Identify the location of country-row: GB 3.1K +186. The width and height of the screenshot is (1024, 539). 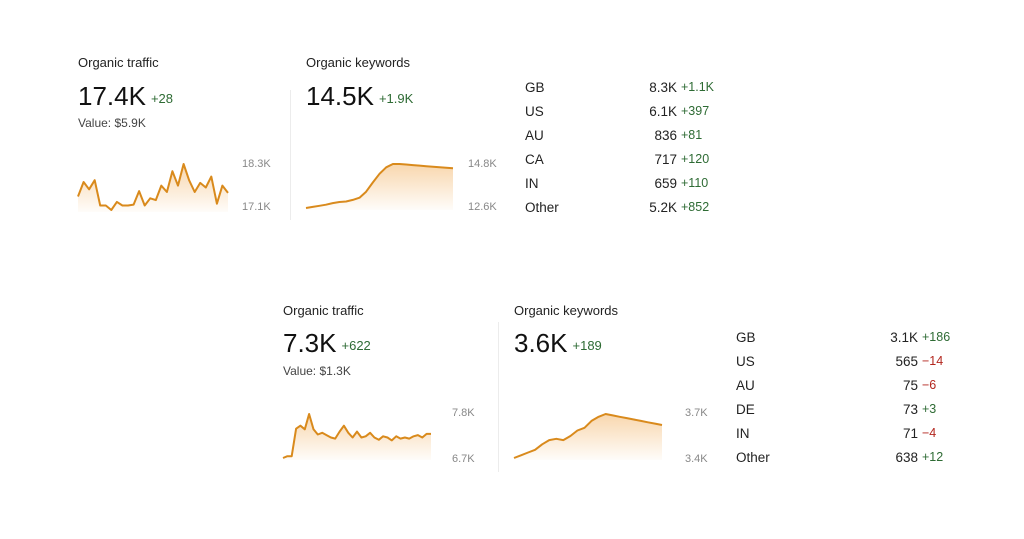
(856, 340).